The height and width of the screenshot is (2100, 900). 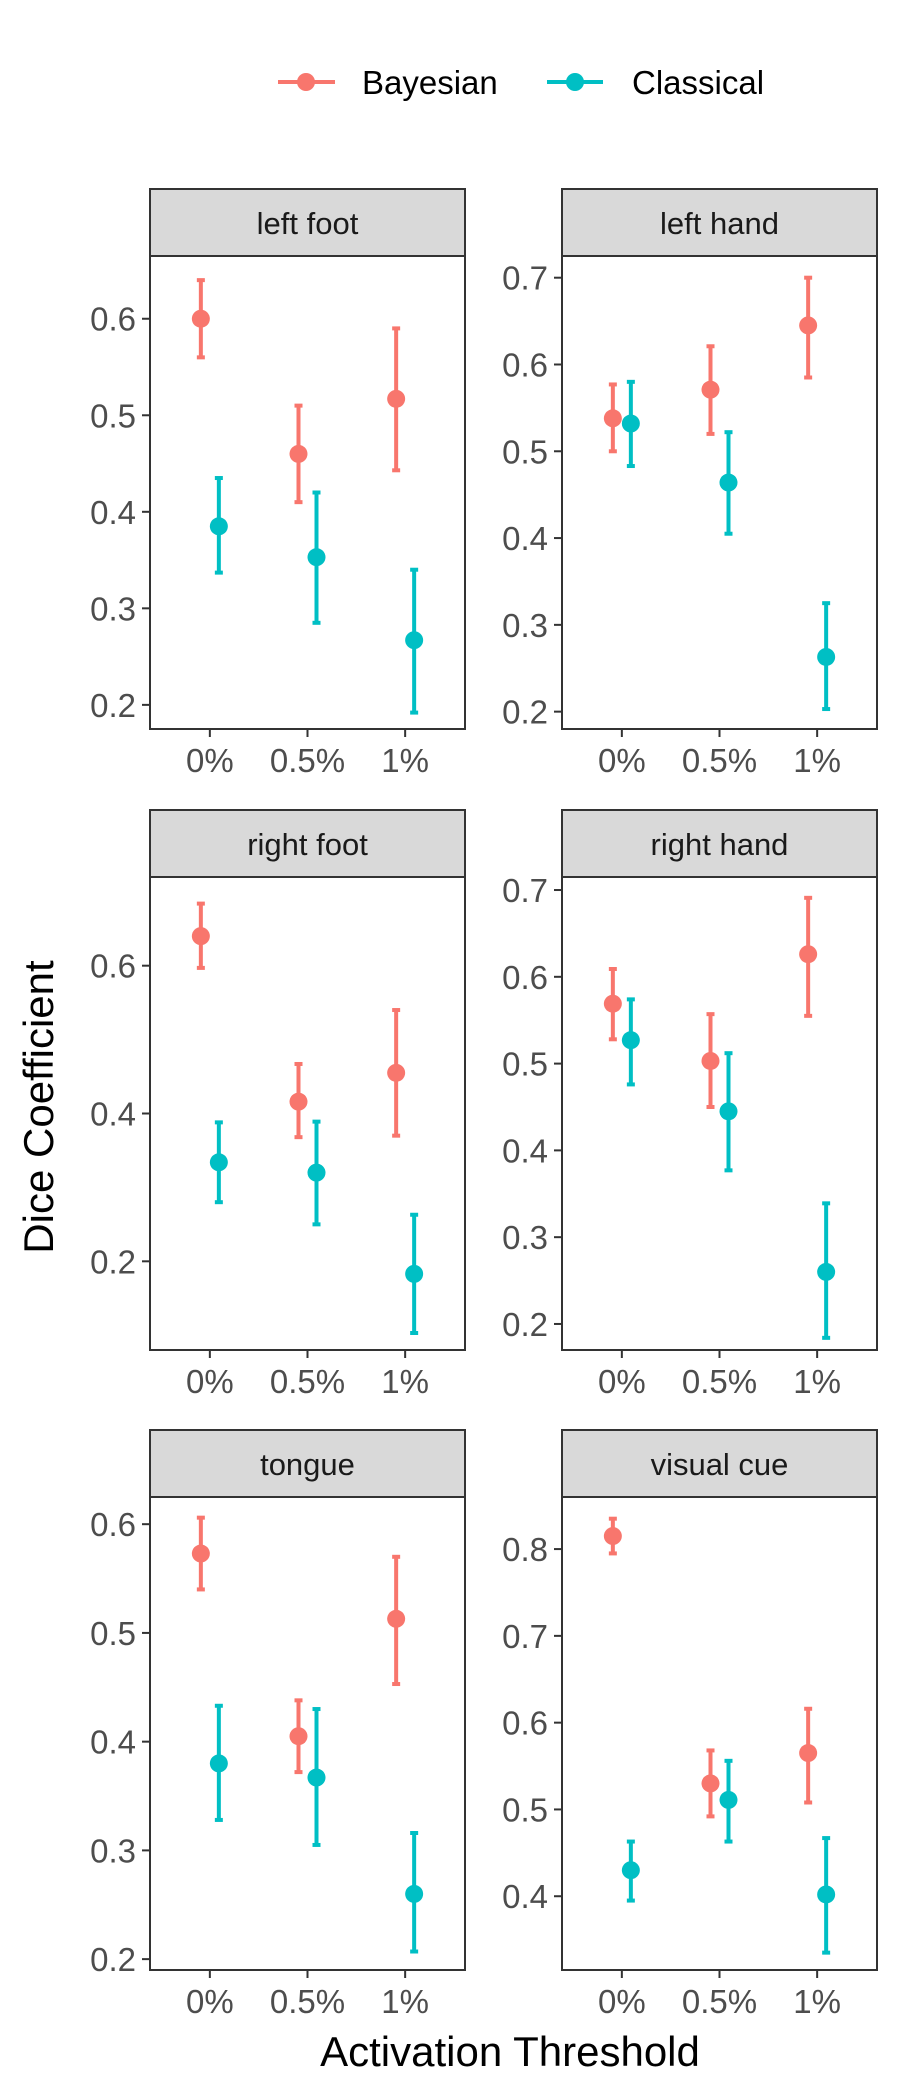 I want to click on y-axis-title: Dice Coefficient, so click(x=38, y=1107).